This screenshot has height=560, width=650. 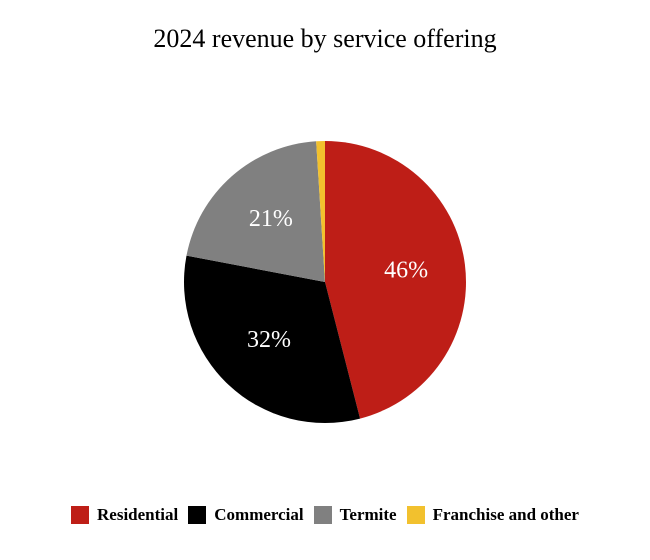 I want to click on legend-label-residential: Residential, so click(x=138, y=514).